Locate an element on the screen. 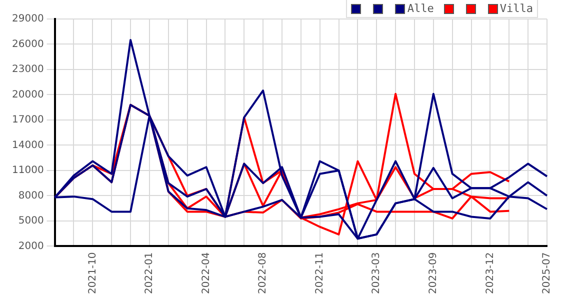 Image resolution: width=585 pixels, height=300 pixels. y-tick-label: 14000 is located at coordinates (28, 145).